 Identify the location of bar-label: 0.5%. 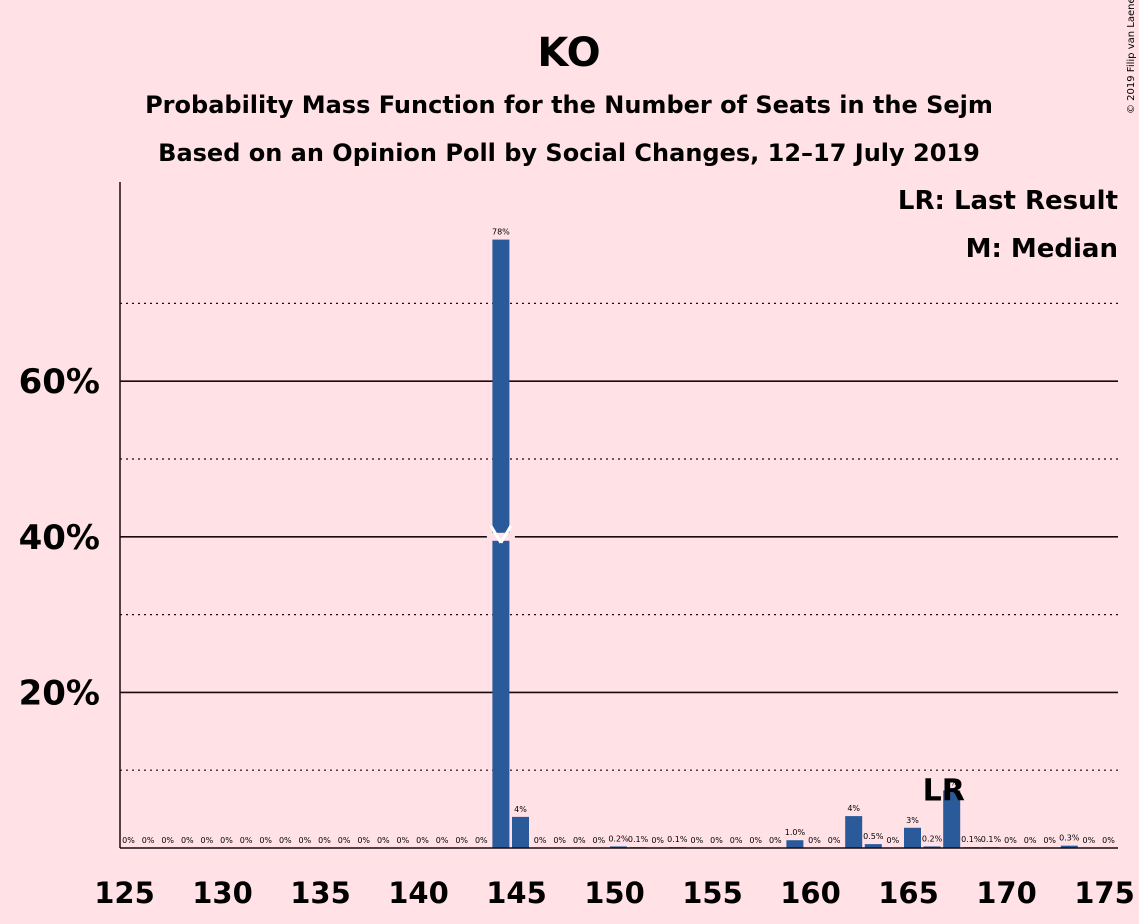
(873, 836).